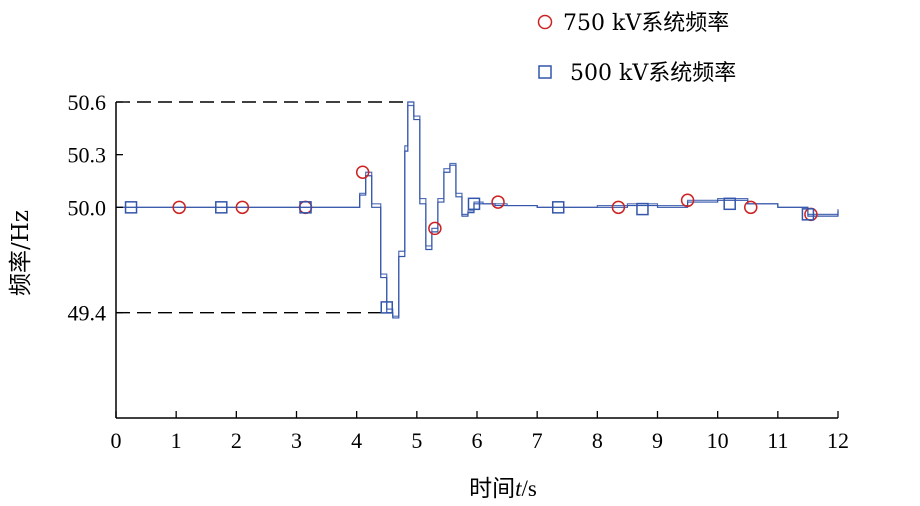 The width and height of the screenshot is (920, 506). Describe the element at coordinates (87, 207) in the screenshot. I see `y-tick-label: 50.0` at that location.